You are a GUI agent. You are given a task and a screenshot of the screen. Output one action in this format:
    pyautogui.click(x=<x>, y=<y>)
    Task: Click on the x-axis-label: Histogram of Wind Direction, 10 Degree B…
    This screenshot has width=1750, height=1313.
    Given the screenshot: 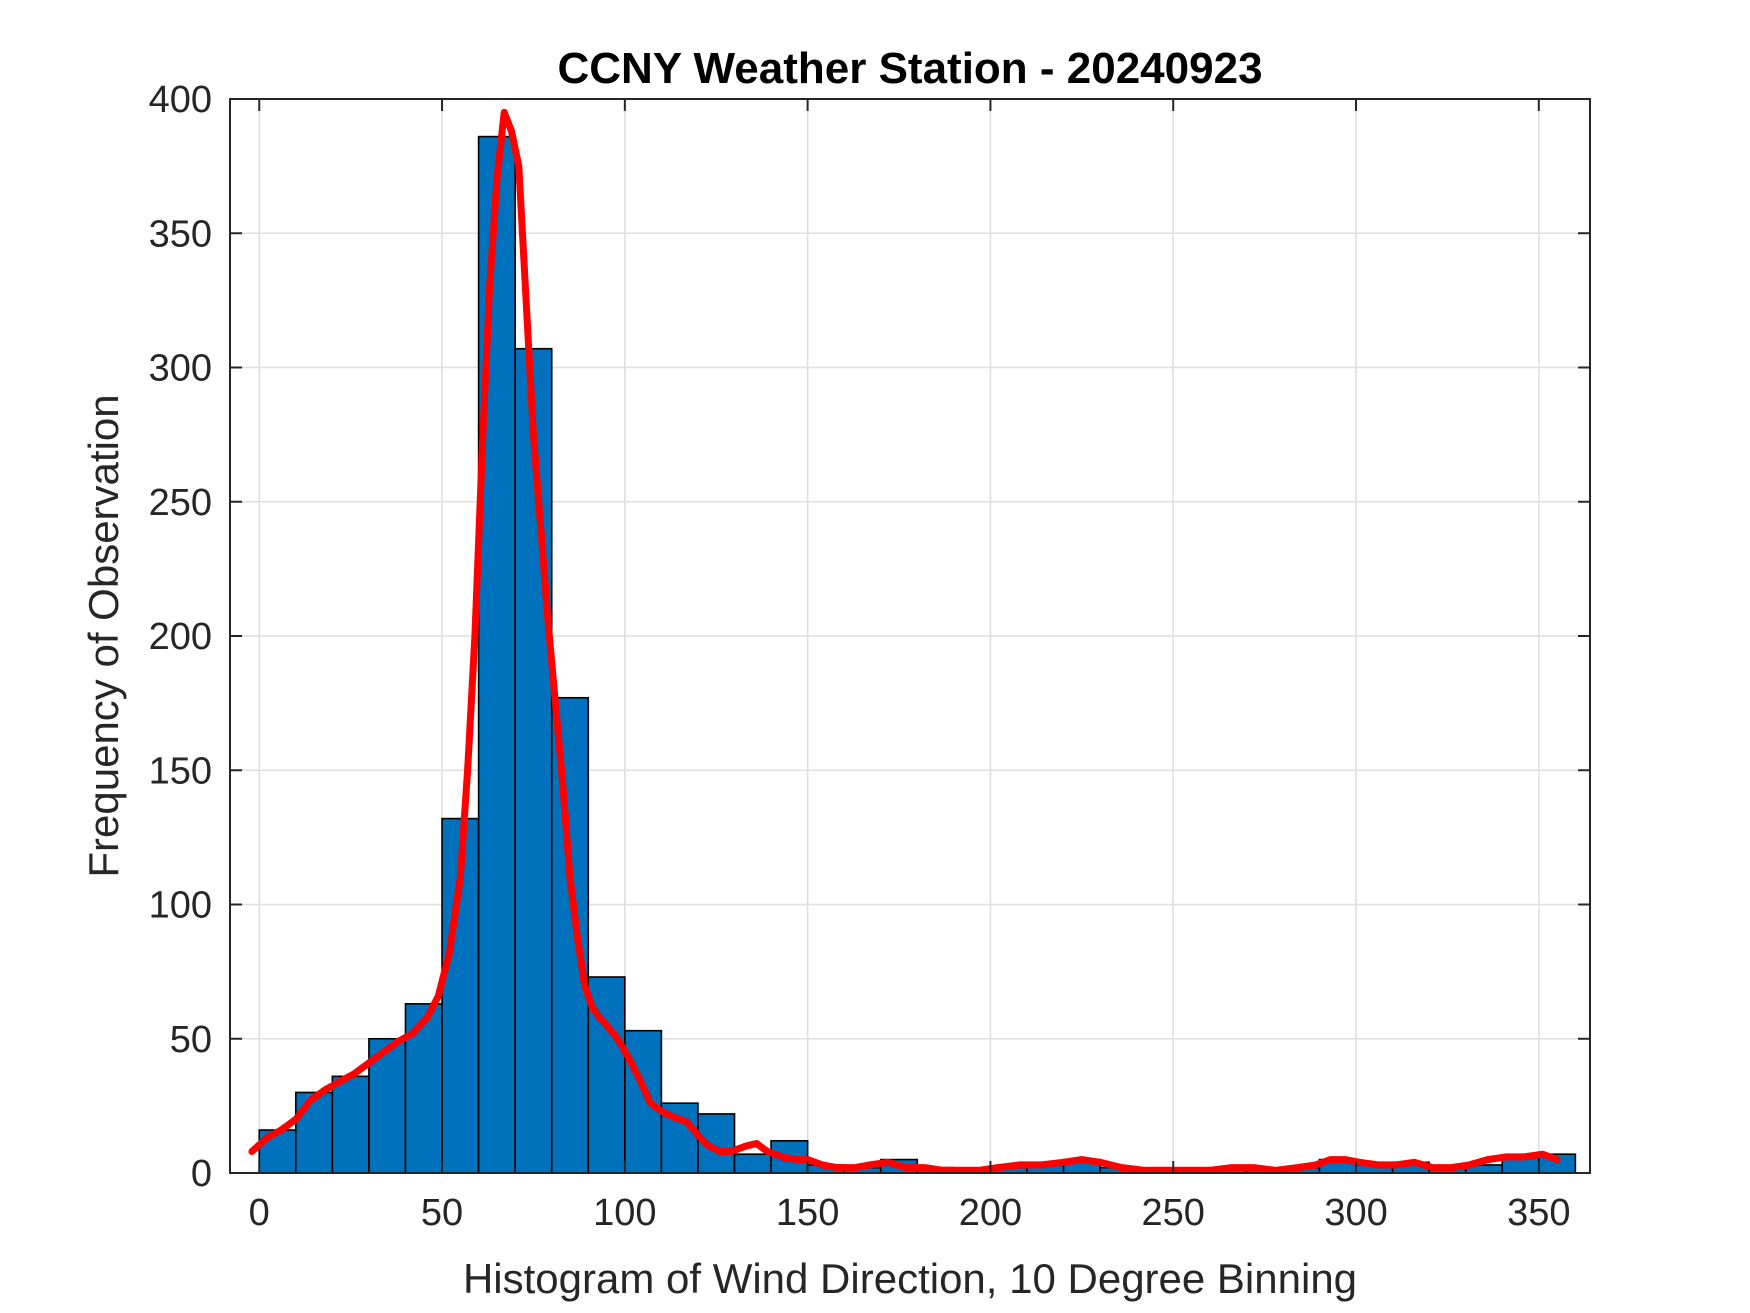 What is the action you would take?
    pyautogui.click(x=910, y=1278)
    